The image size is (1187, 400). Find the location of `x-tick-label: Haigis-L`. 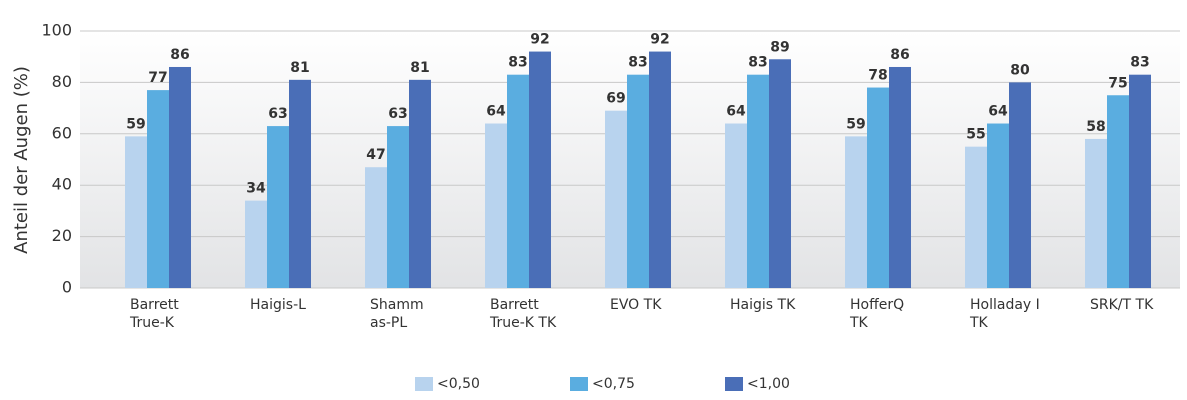

x-tick-label: Haigis-L is located at coordinates (278, 305).